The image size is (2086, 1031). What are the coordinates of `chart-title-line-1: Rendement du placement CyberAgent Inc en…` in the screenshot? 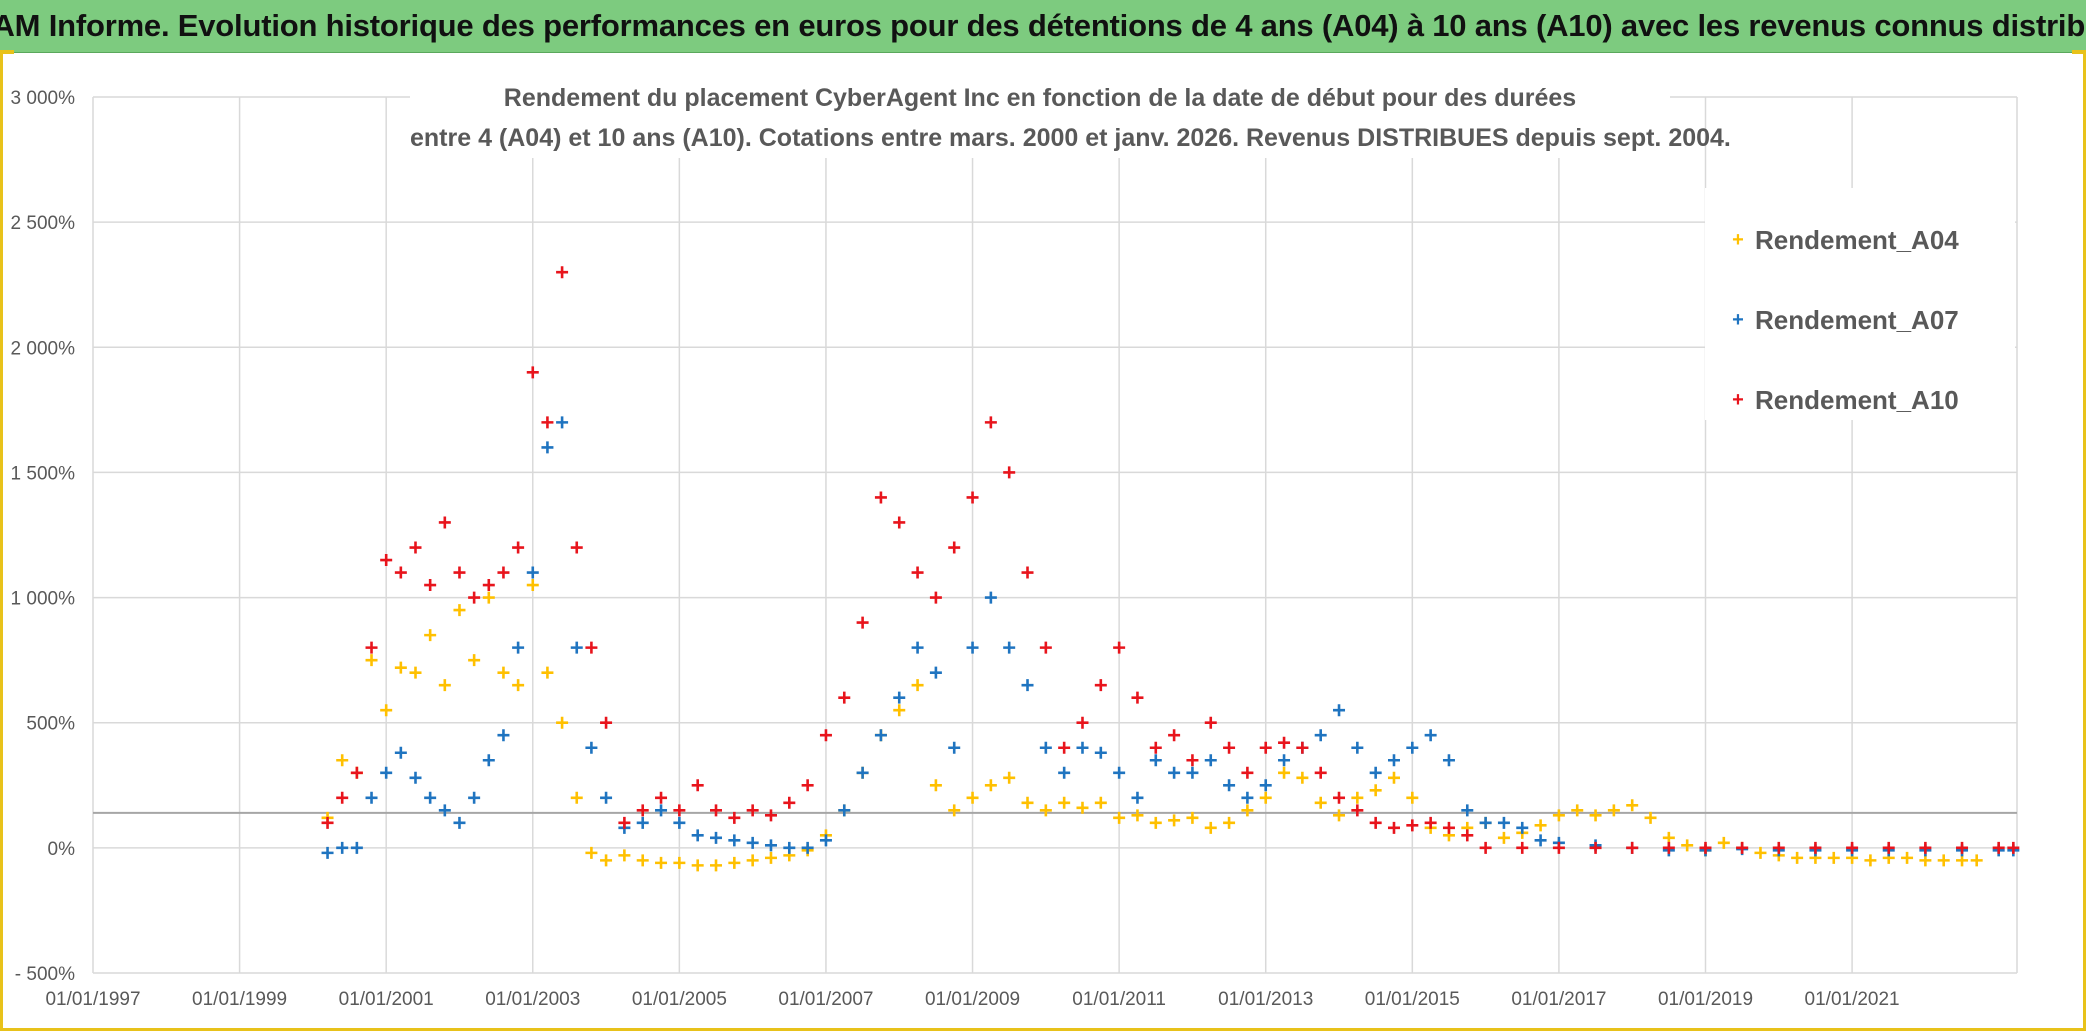 It's located at (1040, 98).